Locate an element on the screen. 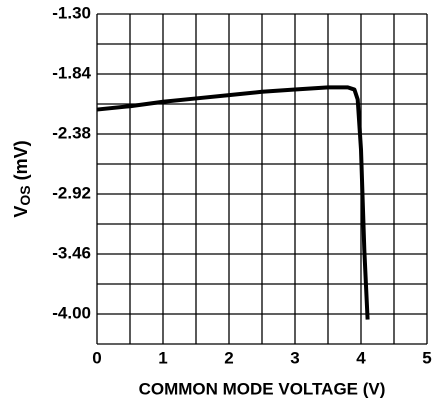 Image resolution: width=433 pixels, height=406 pixels. y-axis-label: VOS (mV) is located at coordinates (22, 178).